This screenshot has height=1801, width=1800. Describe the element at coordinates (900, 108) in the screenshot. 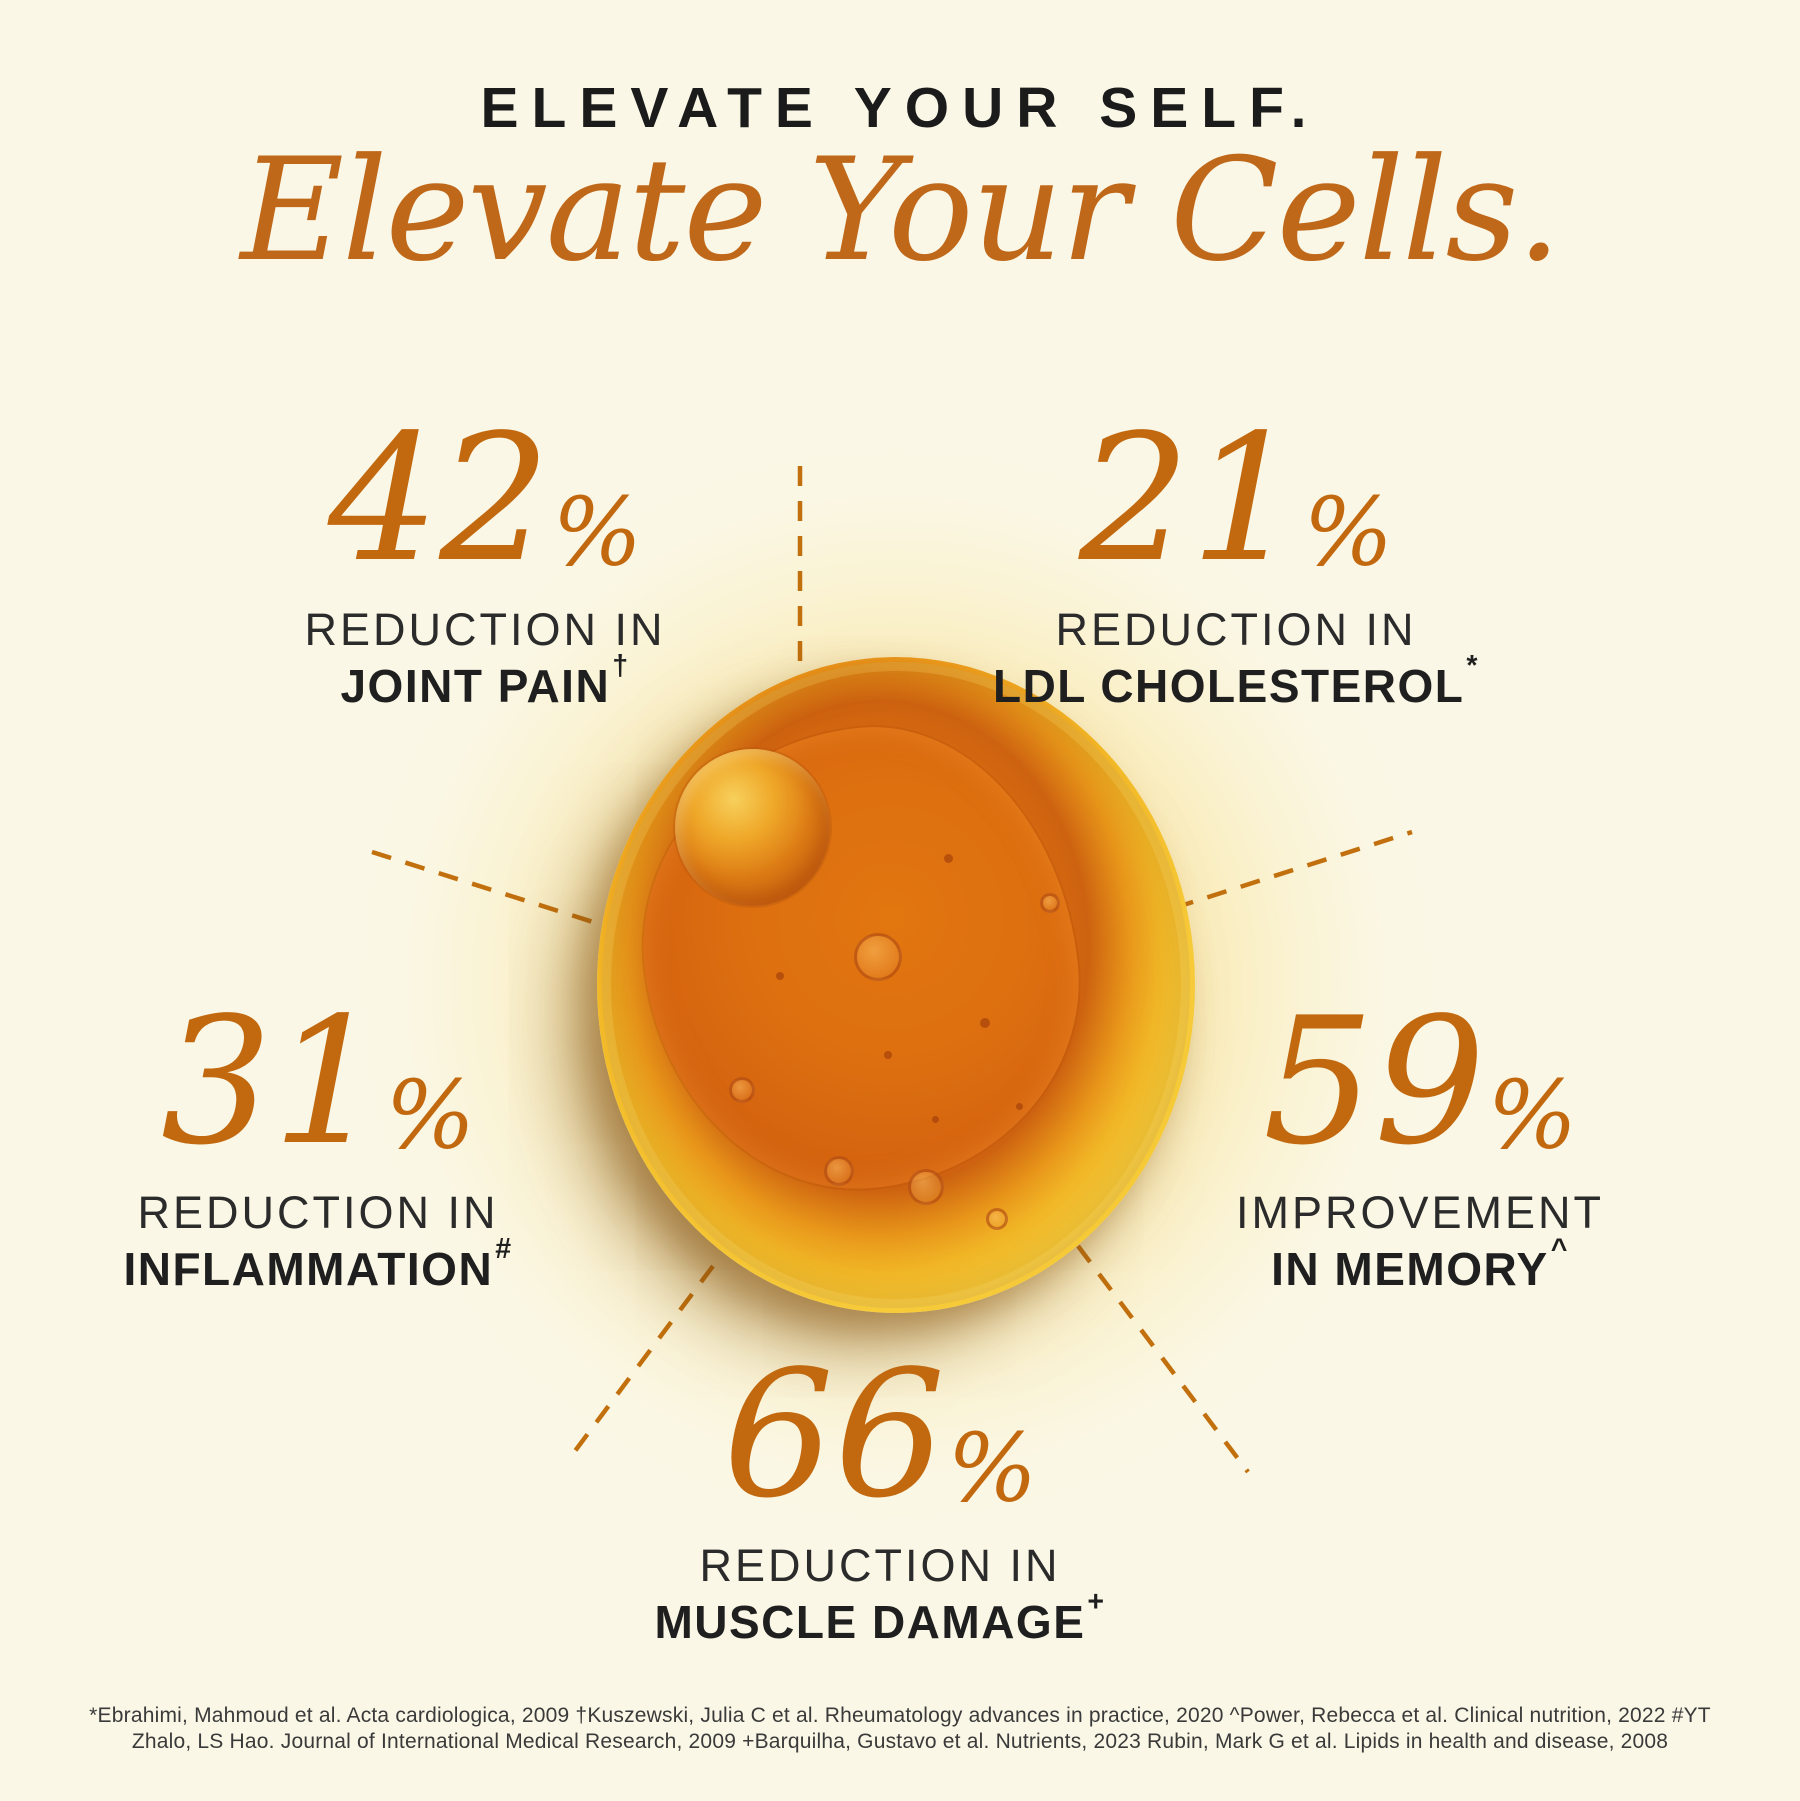

I see `kicker-headline: ELEVATE YOUR SELF.` at that location.